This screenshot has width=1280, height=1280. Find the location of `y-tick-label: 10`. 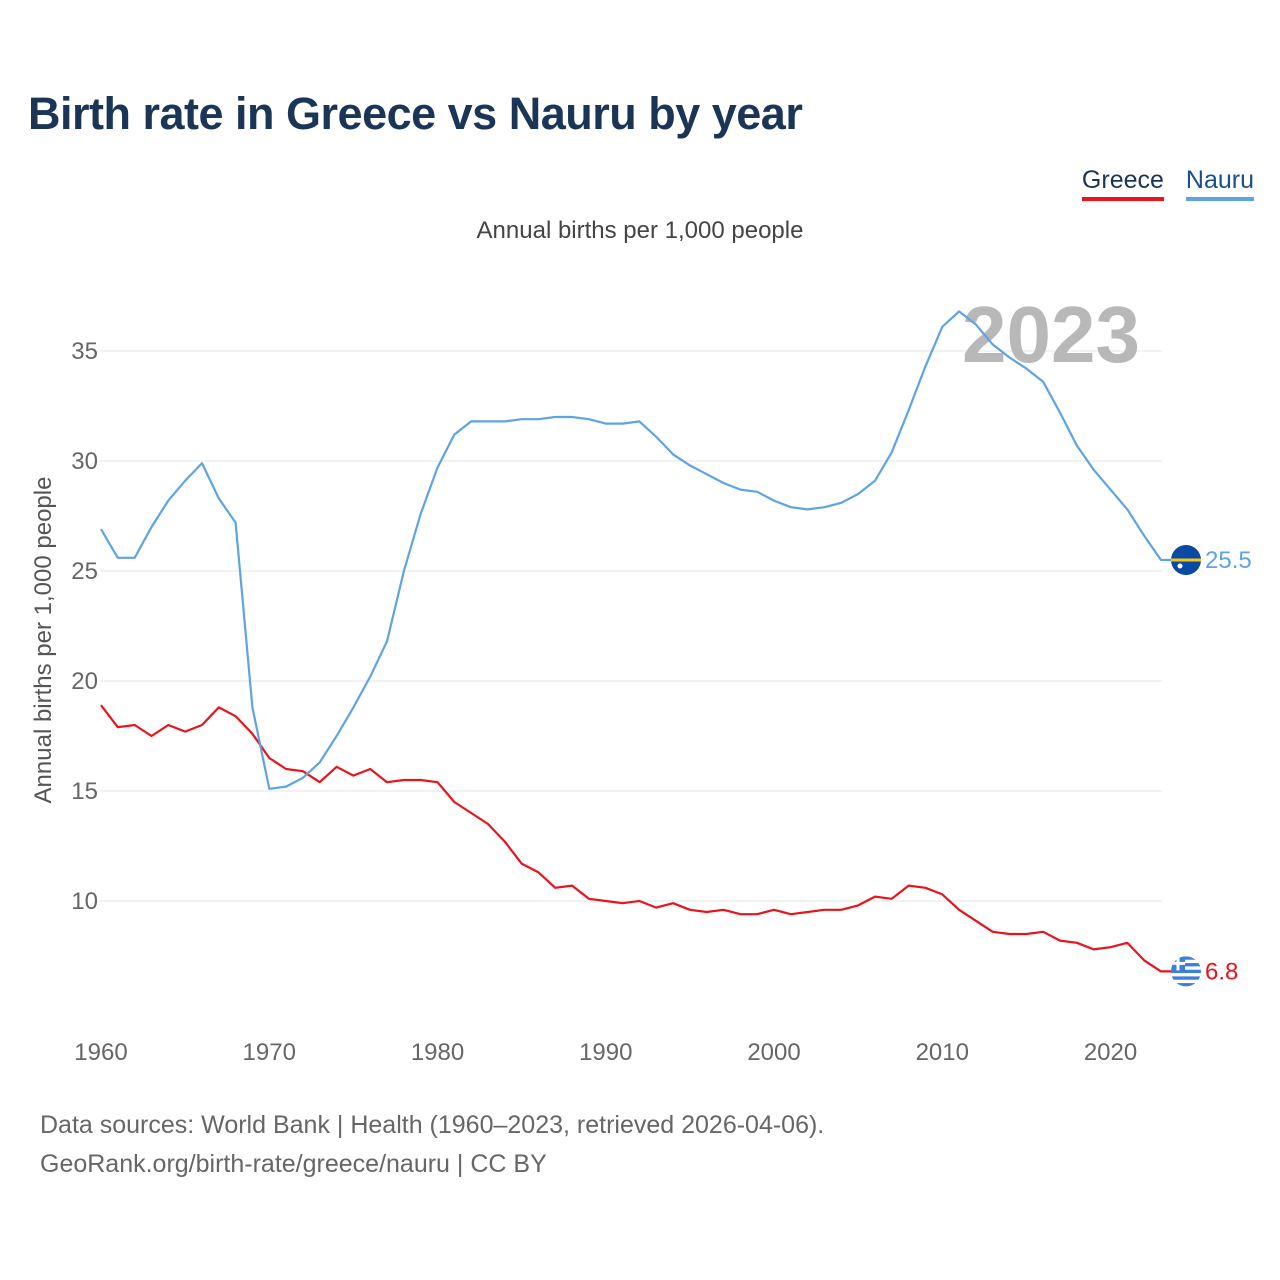

y-tick-label: 10 is located at coordinates (84, 901).